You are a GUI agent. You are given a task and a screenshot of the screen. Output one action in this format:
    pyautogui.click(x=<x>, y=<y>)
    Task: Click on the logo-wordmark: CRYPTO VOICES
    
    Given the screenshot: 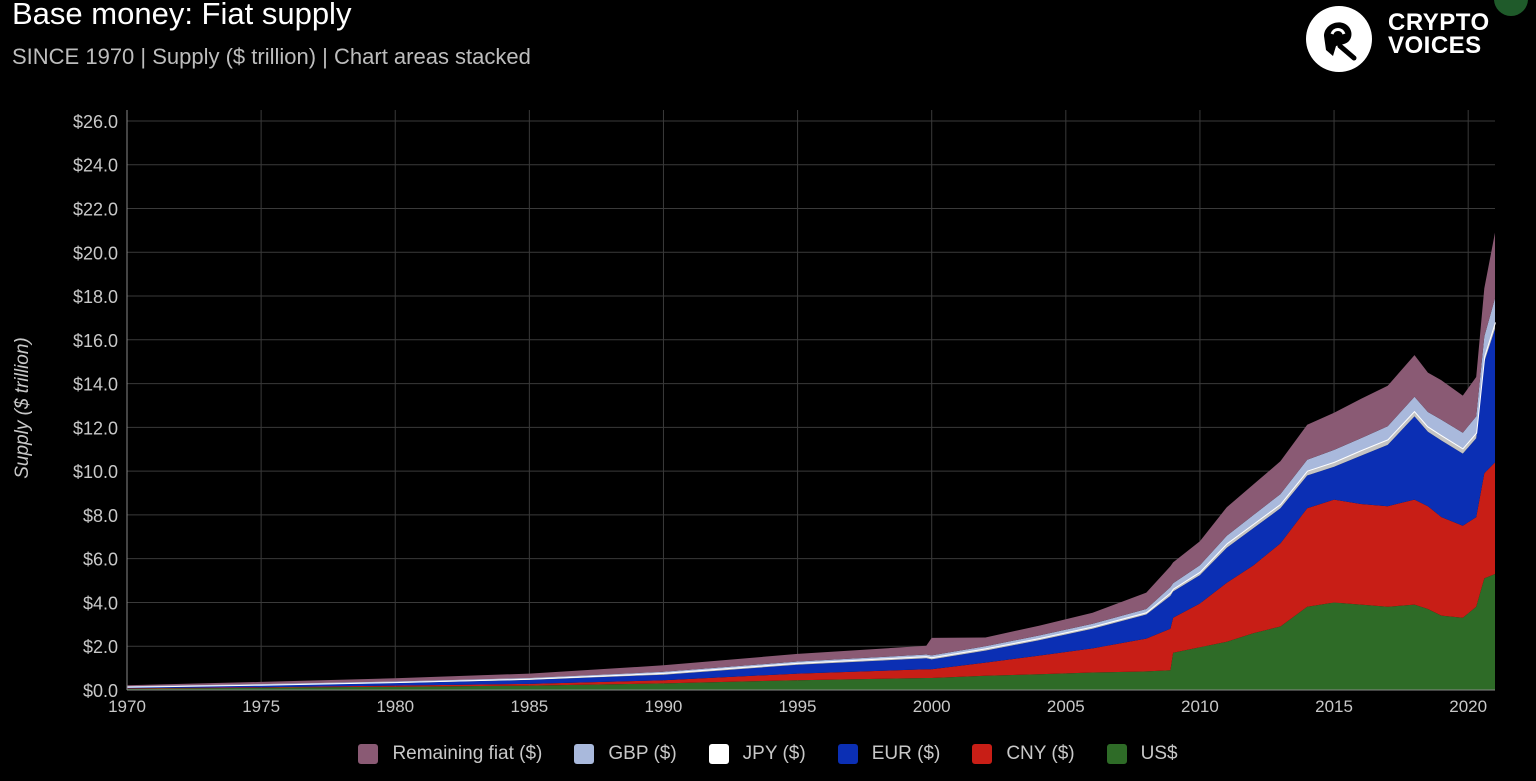 What is the action you would take?
    pyautogui.click(x=1439, y=34)
    